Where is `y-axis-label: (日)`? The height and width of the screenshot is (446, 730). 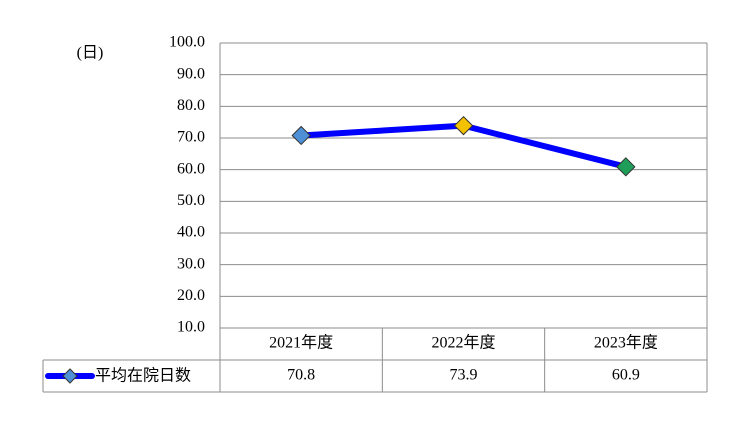 y-axis-label: (日) is located at coordinates (90, 53).